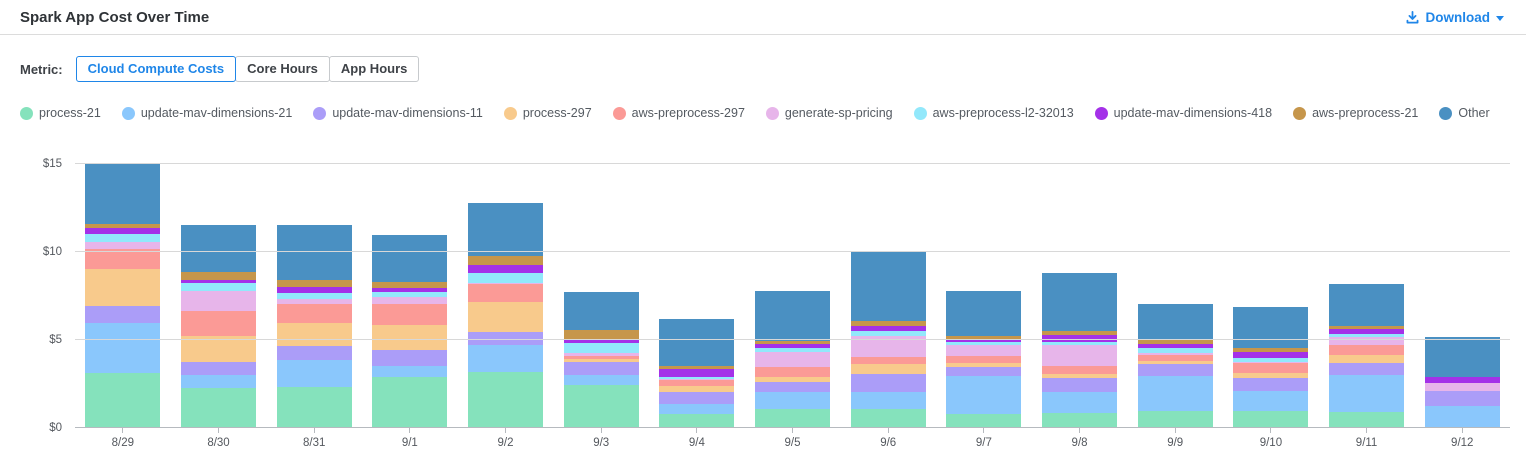 The height and width of the screenshot is (461, 1526). I want to click on download-button: Download, so click(1454, 17).